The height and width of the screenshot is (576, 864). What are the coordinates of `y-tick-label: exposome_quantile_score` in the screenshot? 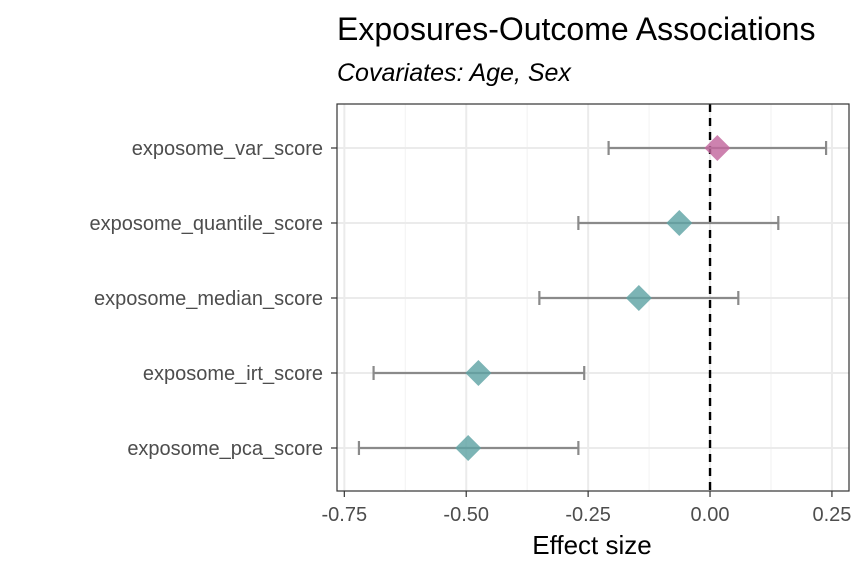 It's located at (207, 224).